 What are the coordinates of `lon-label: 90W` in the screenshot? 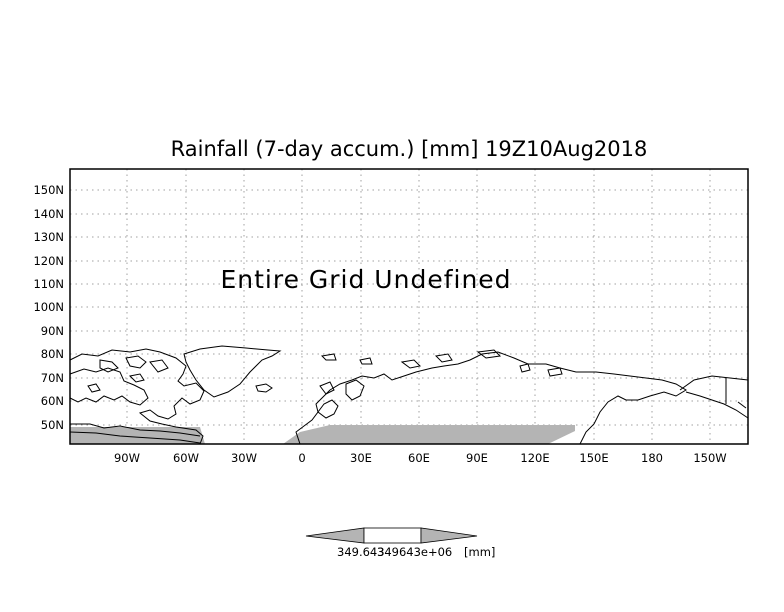 It's located at (127, 458).